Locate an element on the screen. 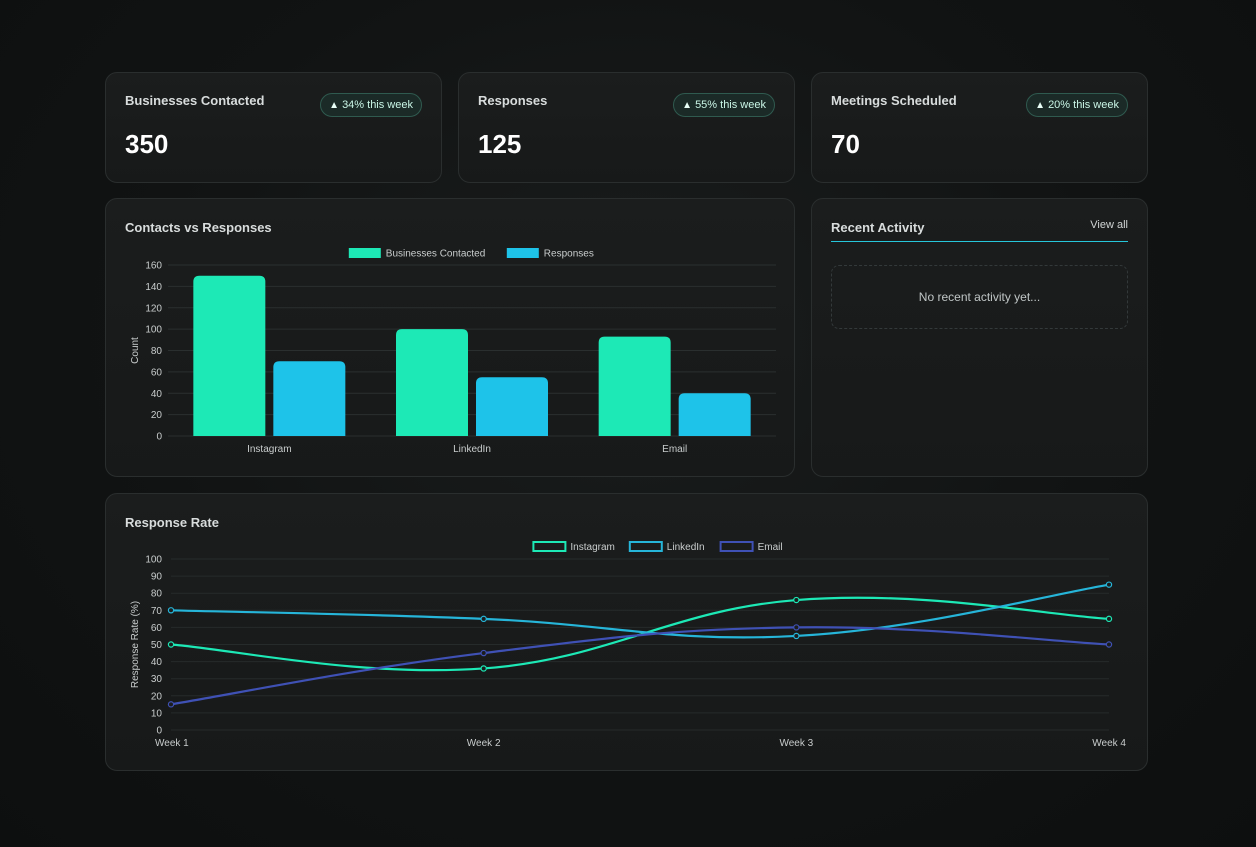  stat-title: Businesses Contacted is located at coordinates (195, 100).